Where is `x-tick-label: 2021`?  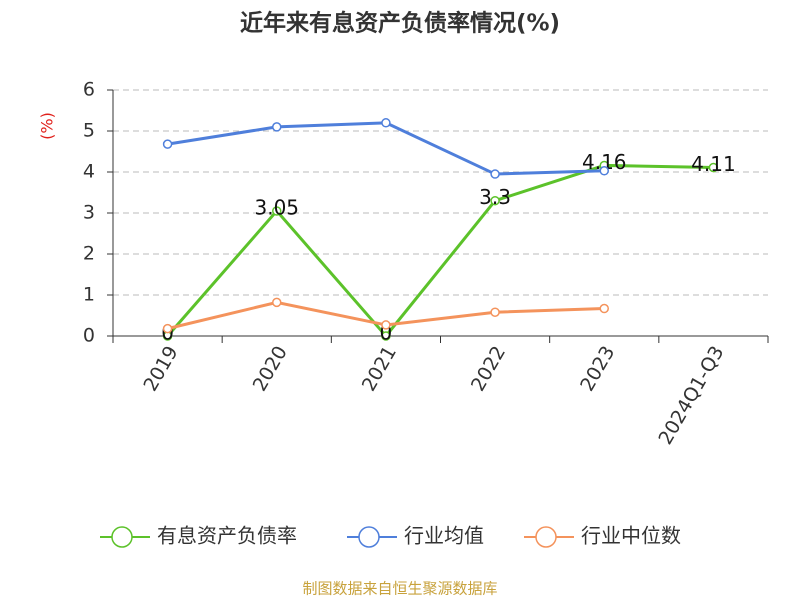 x-tick-label: 2021 is located at coordinates (379, 368).